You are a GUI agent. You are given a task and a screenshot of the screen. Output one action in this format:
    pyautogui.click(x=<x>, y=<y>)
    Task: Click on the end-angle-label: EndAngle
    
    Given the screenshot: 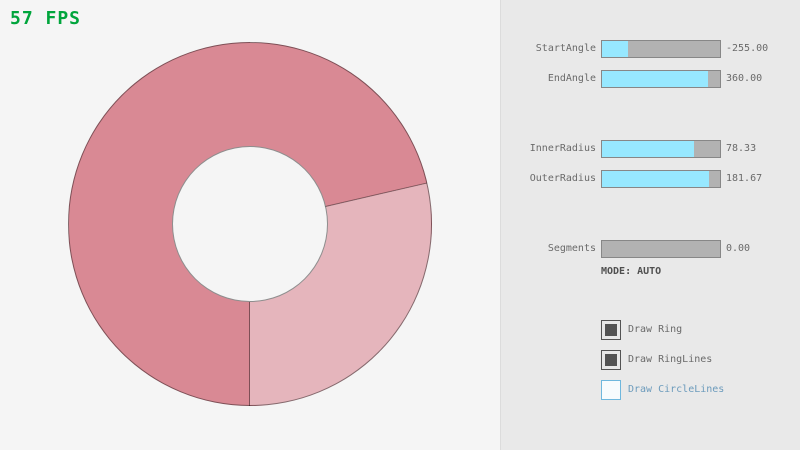 What is the action you would take?
    pyautogui.click(x=571, y=78)
    